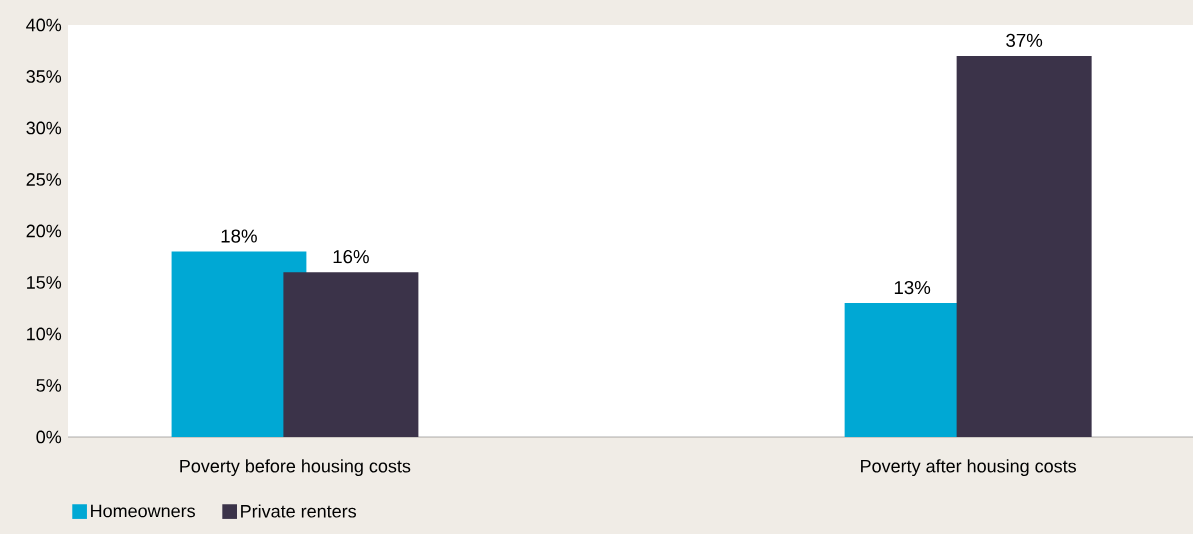  Describe the element at coordinates (44, 179) in the screenshot. I see `y-tick-label: 25%` at that location.